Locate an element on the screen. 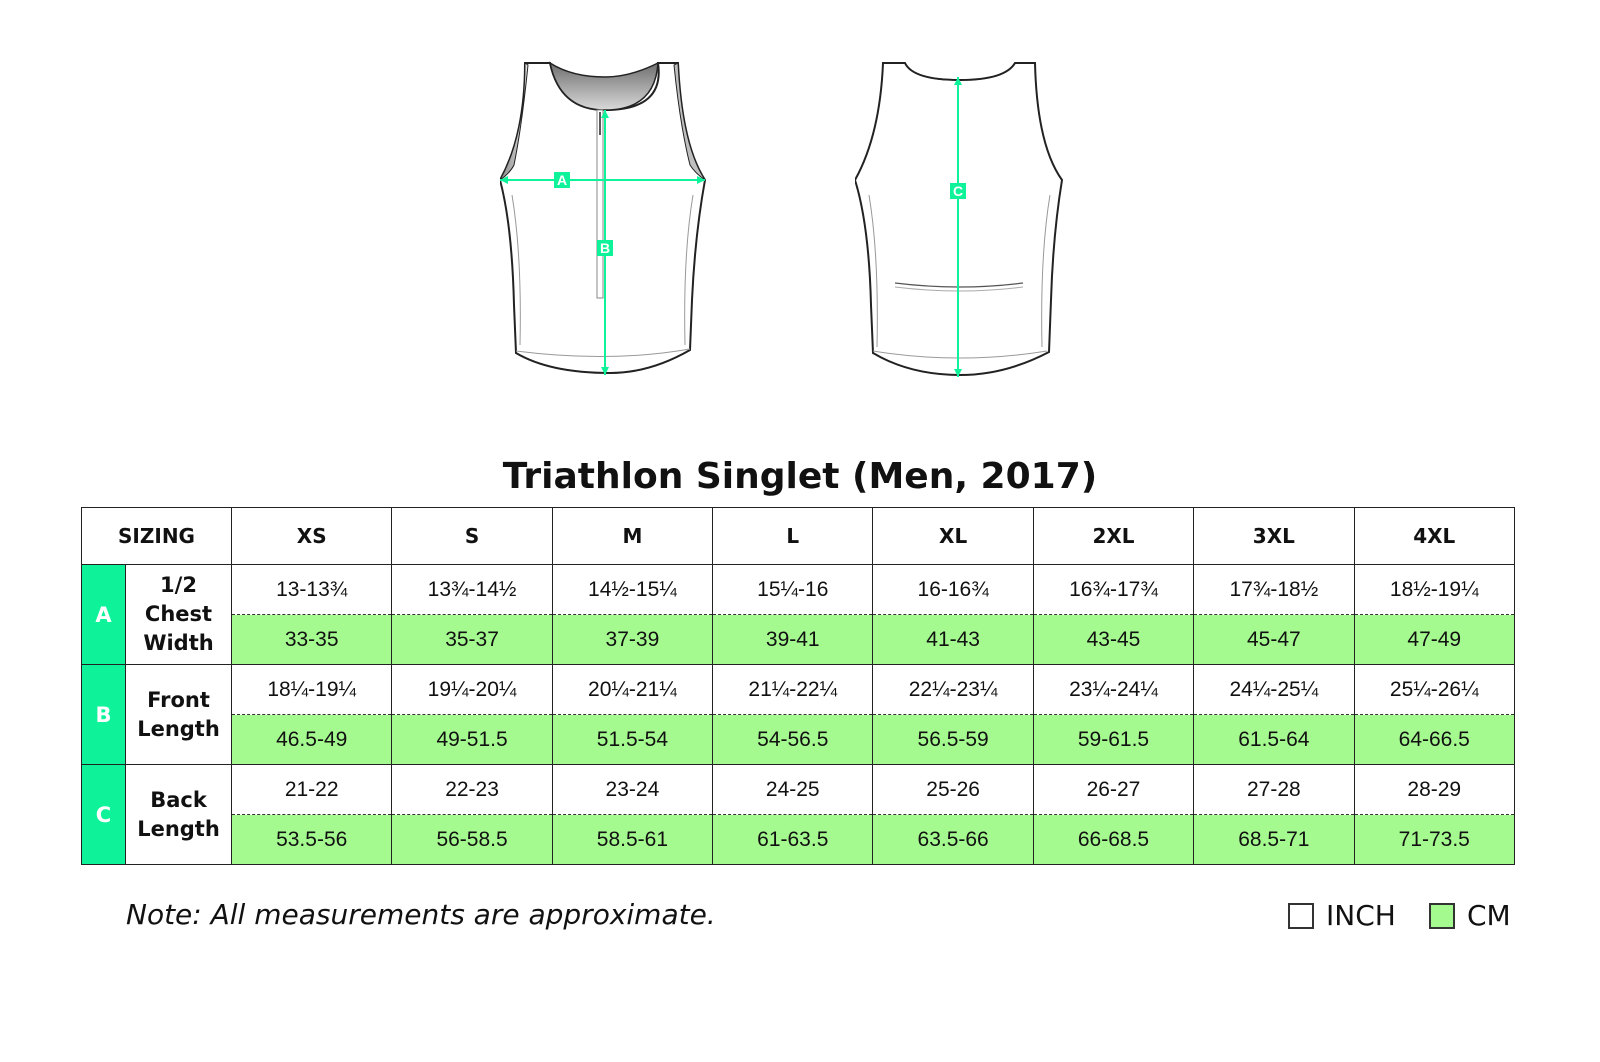 The height and width of the screenshot is (1062, 1600). legend-inch: INCH is located at coordinates (1342, 915).